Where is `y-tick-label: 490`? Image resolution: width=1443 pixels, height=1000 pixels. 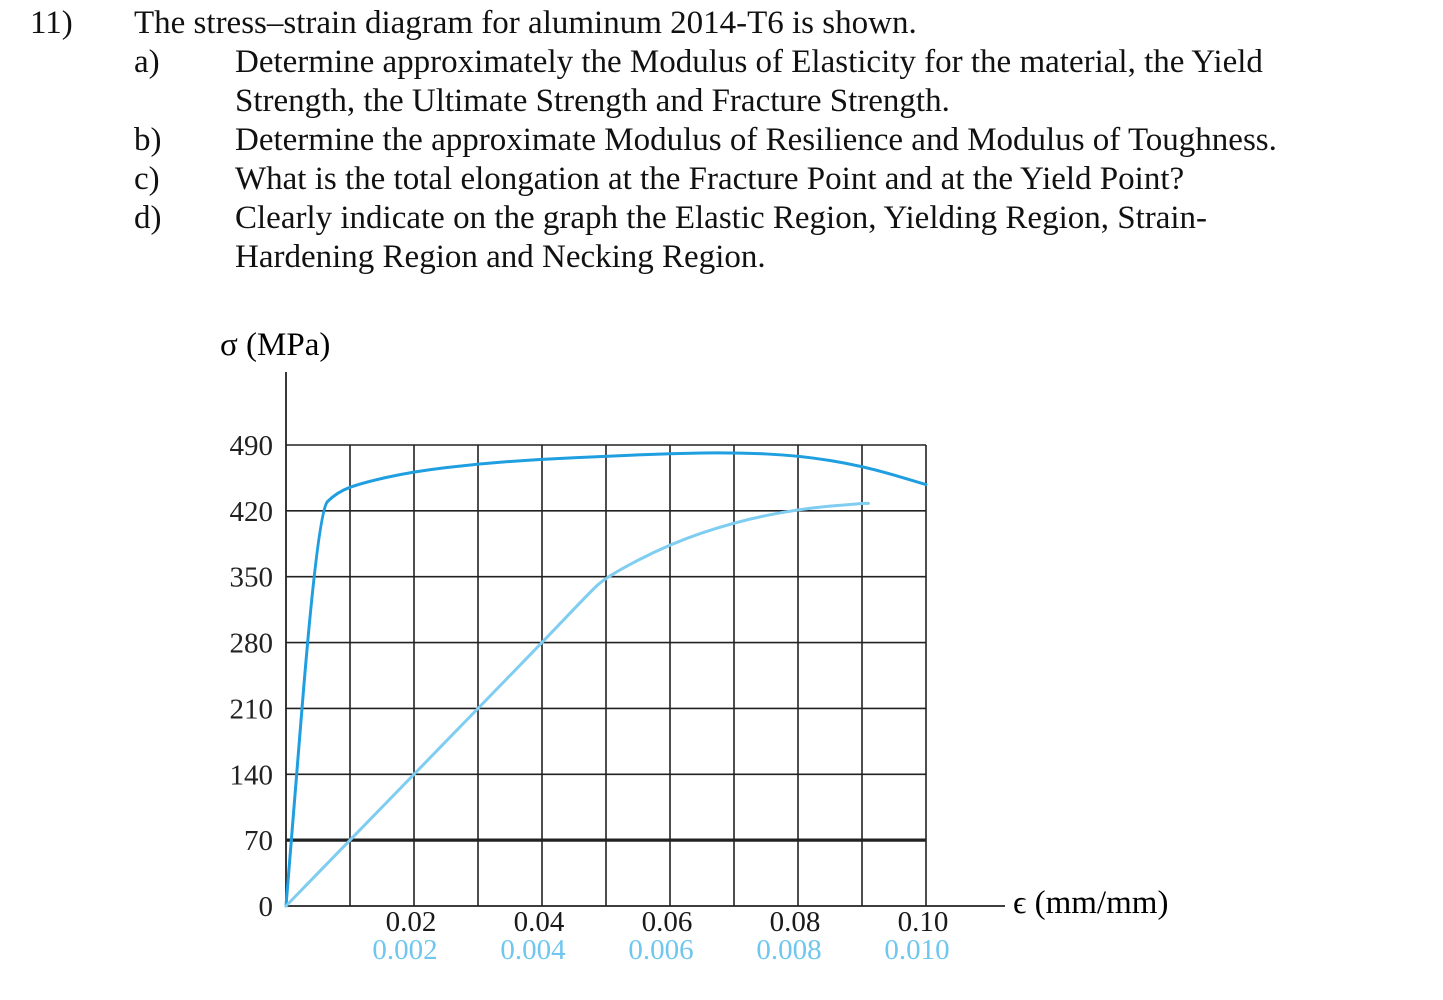
y-tick-label: 490 is located at coordinates (252, 446).